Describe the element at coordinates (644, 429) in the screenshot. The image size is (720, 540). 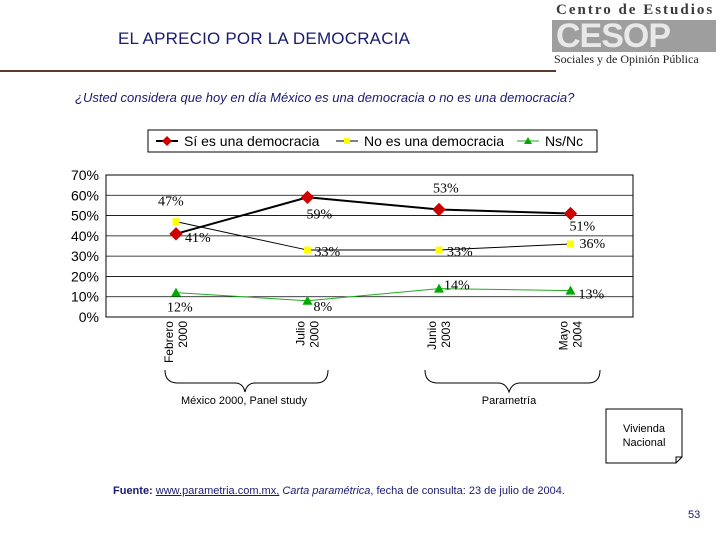
I see `note-line: Vivienda` at that location.